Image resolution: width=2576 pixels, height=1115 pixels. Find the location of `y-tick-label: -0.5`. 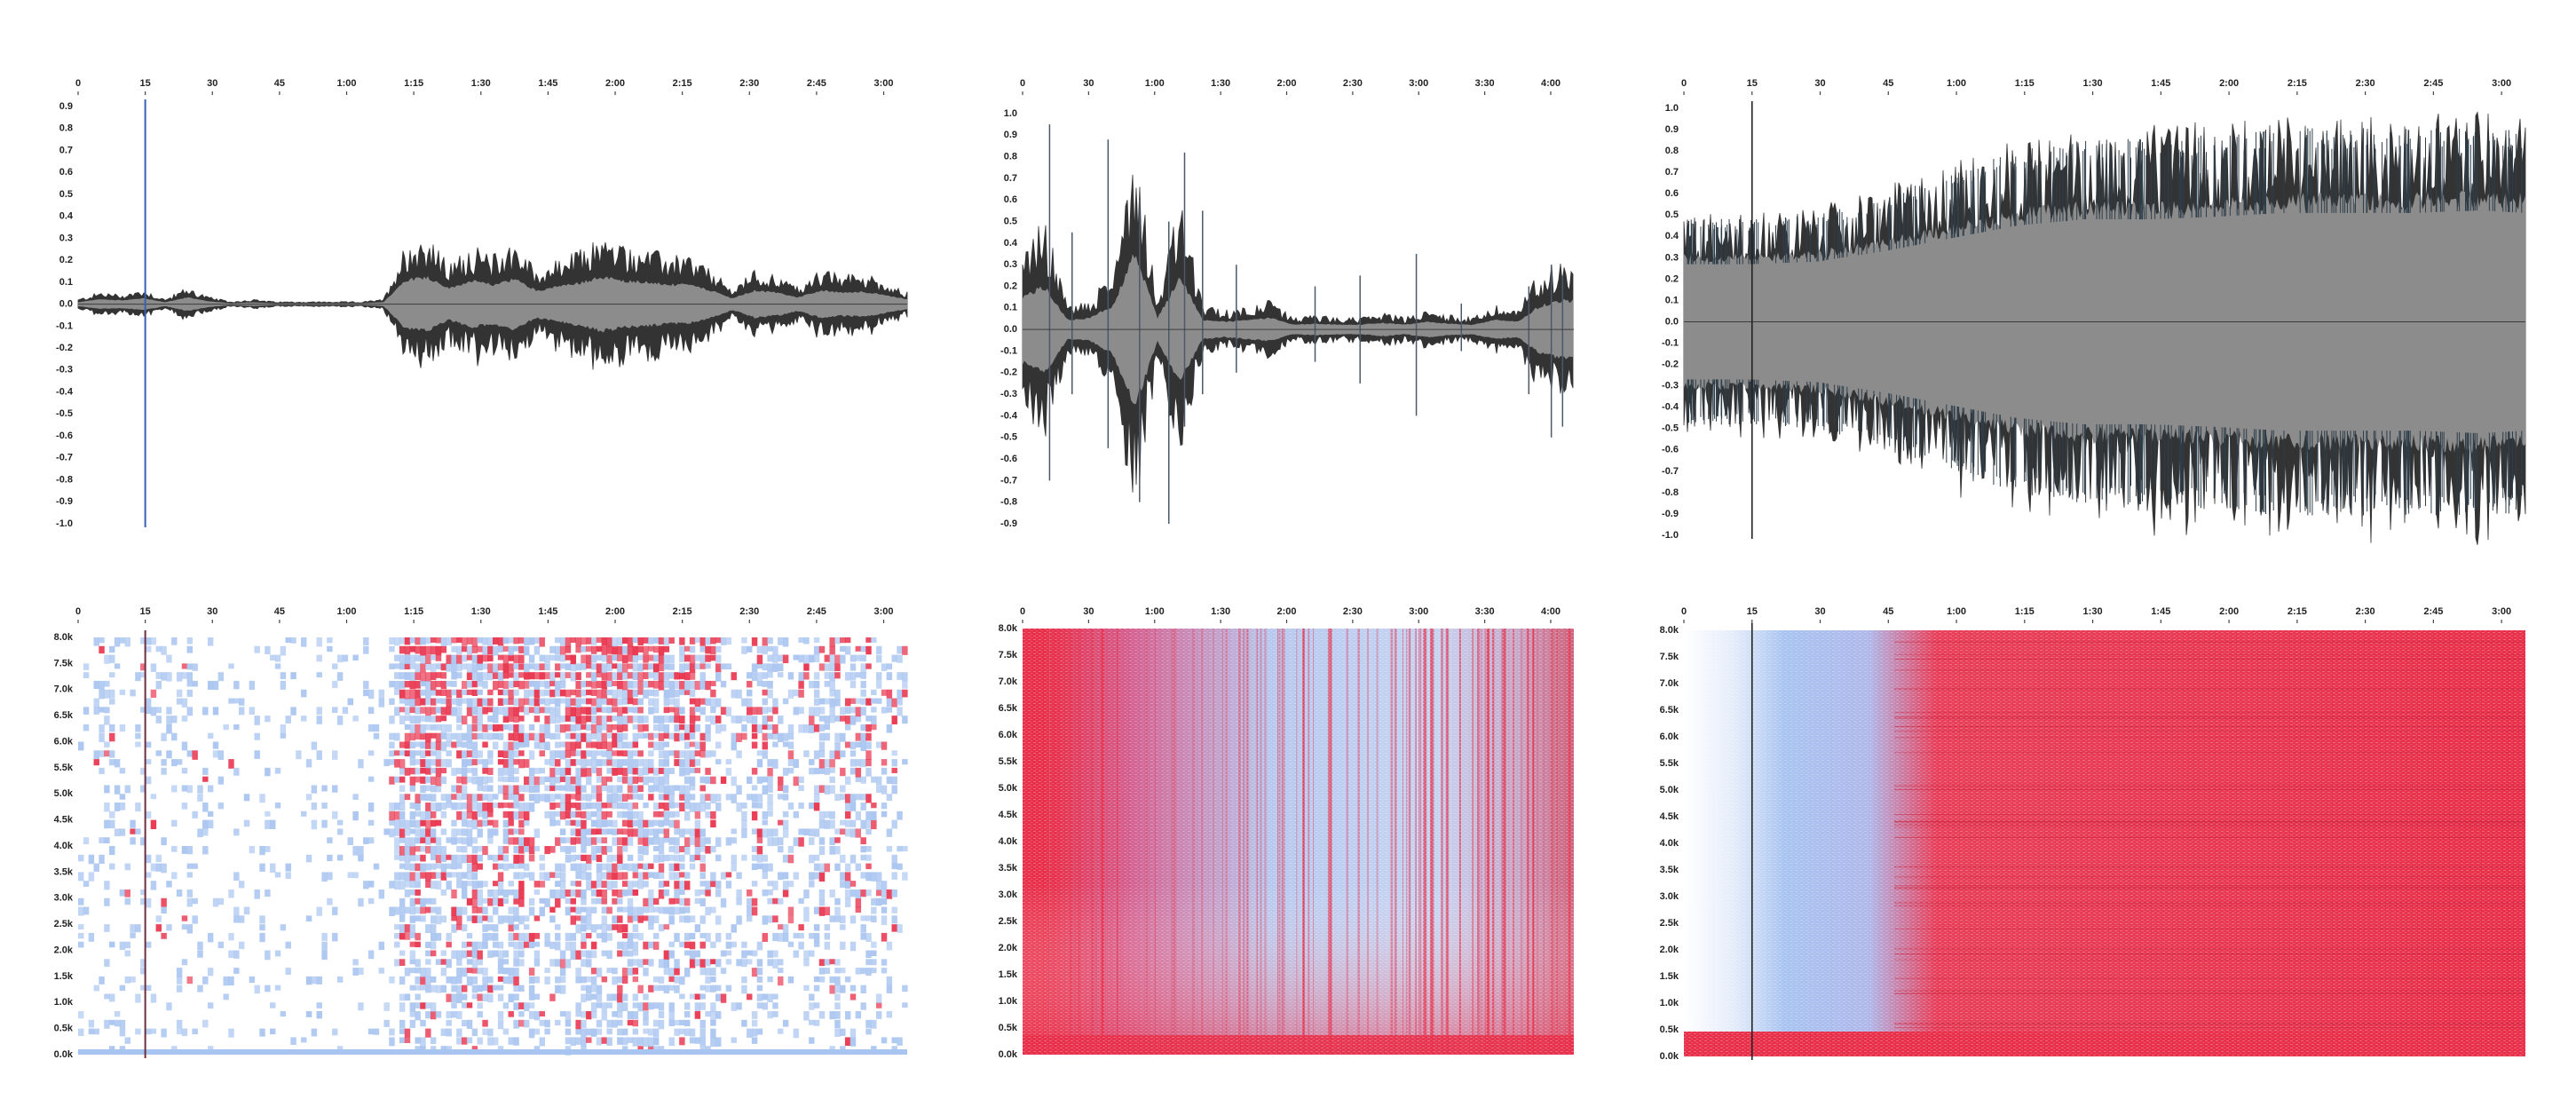

y-tick-label: -0.5 is located at coordinates (1670, 428).